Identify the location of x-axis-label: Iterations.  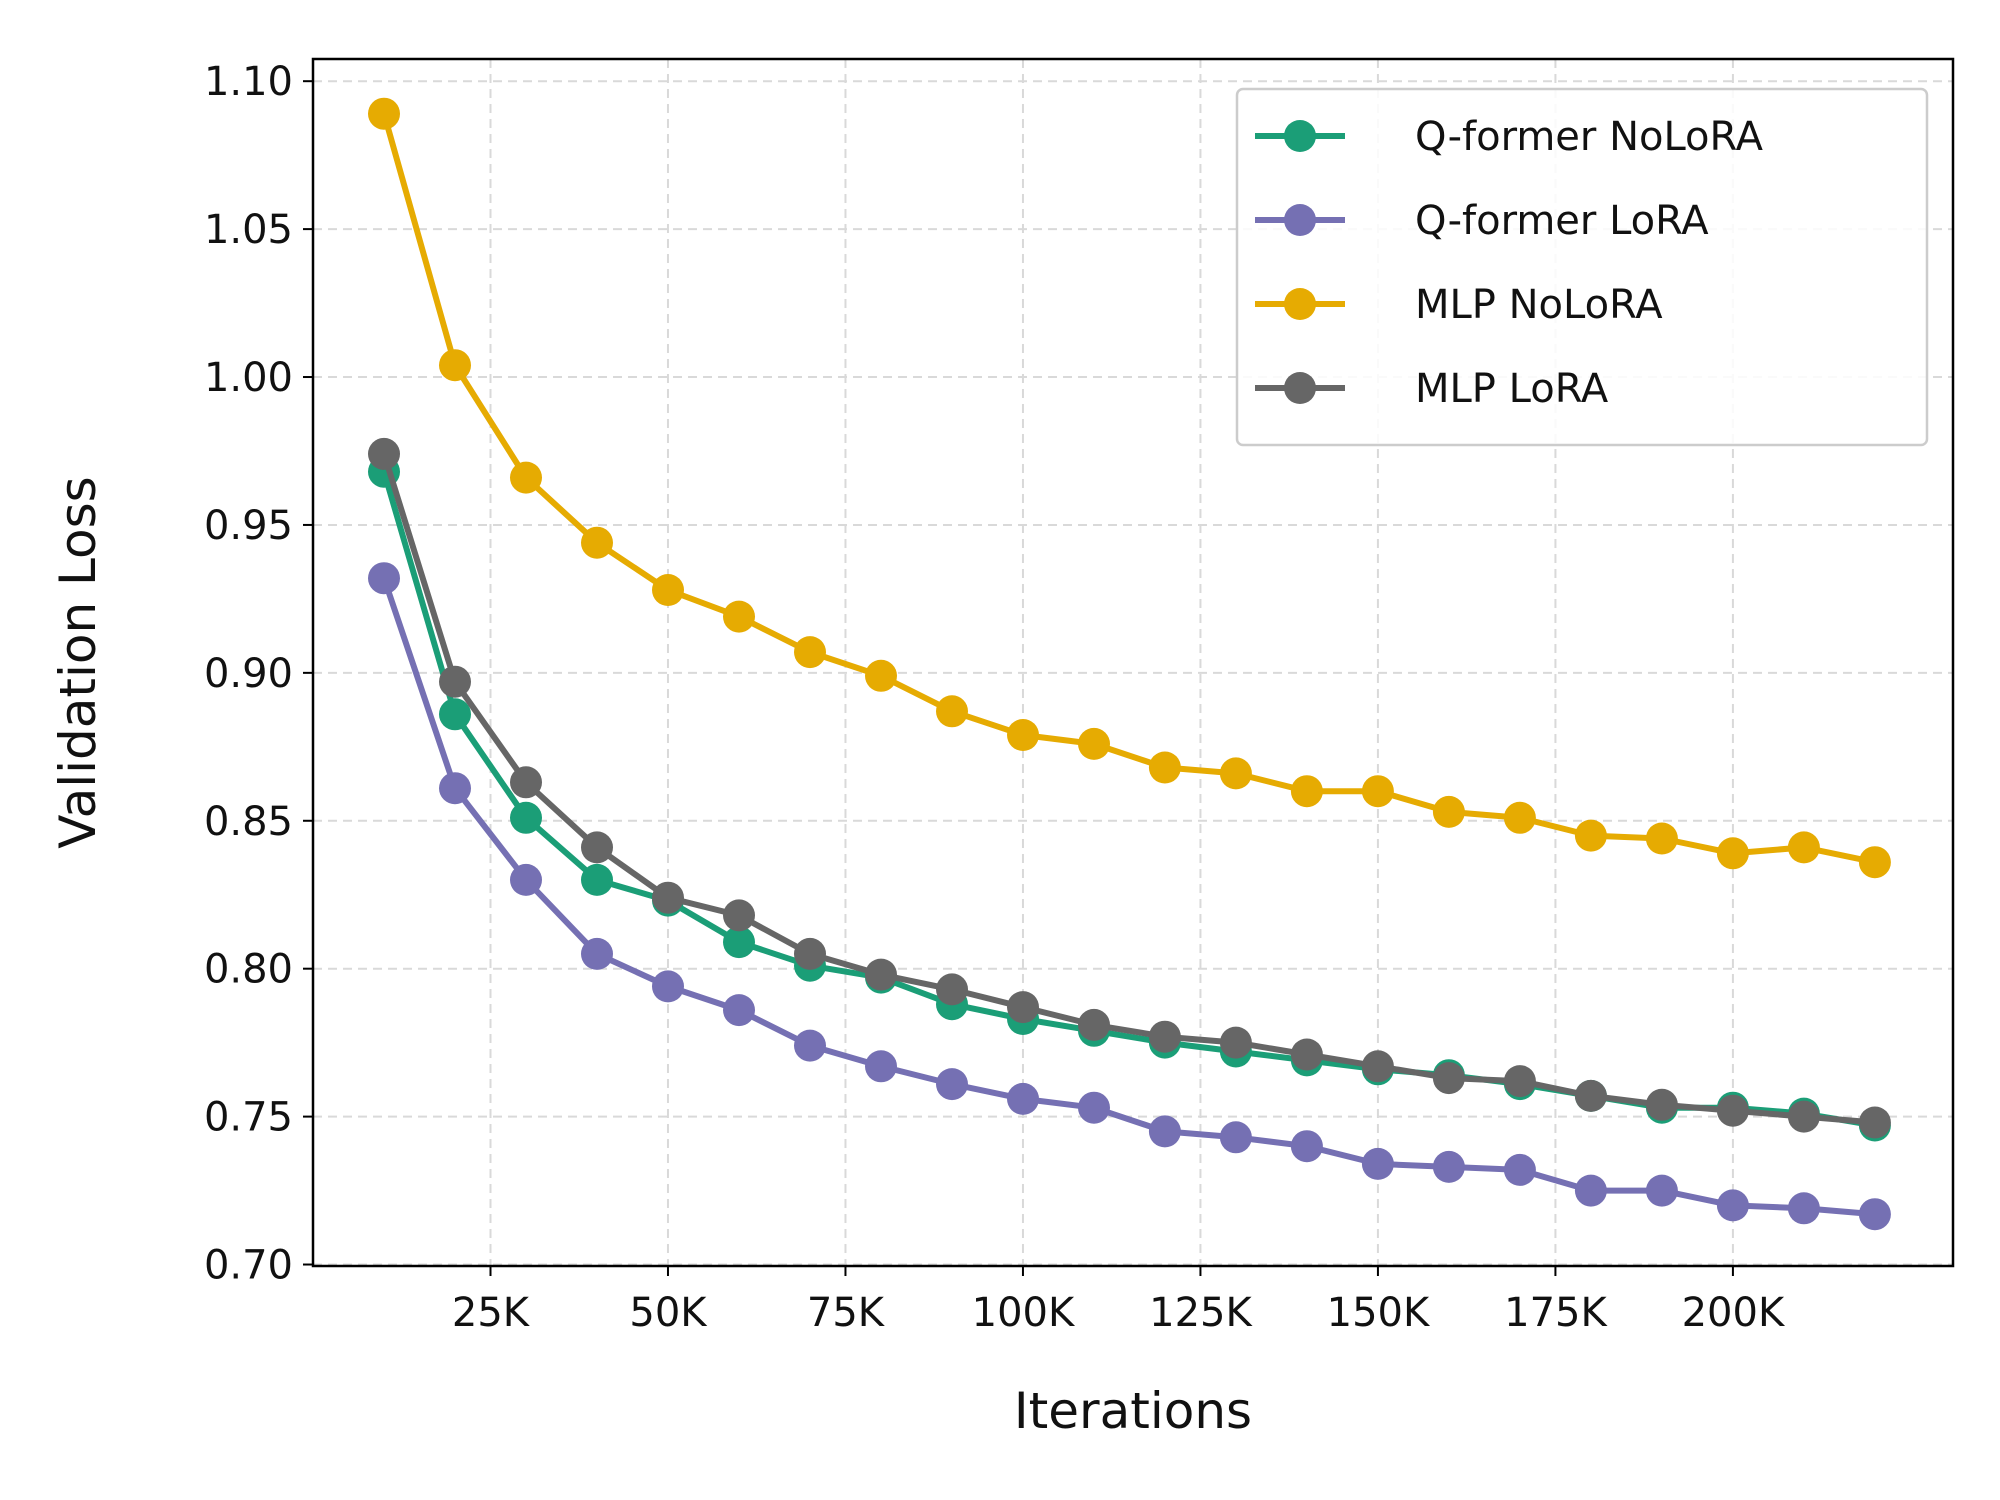
(1133, 1411).